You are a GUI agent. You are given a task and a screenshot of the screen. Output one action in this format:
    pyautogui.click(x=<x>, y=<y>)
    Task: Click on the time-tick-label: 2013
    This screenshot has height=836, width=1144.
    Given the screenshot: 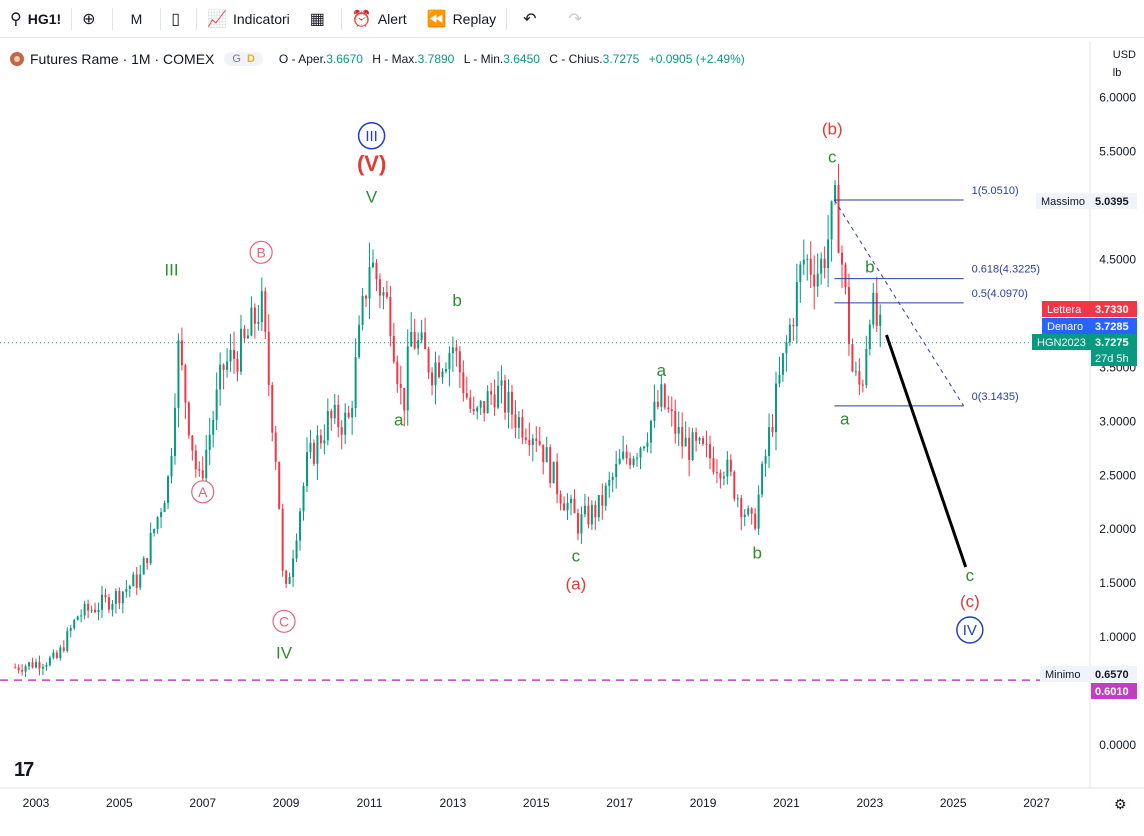 What is the action you would take?
    pyautogui.click(x=453, y=803)
    